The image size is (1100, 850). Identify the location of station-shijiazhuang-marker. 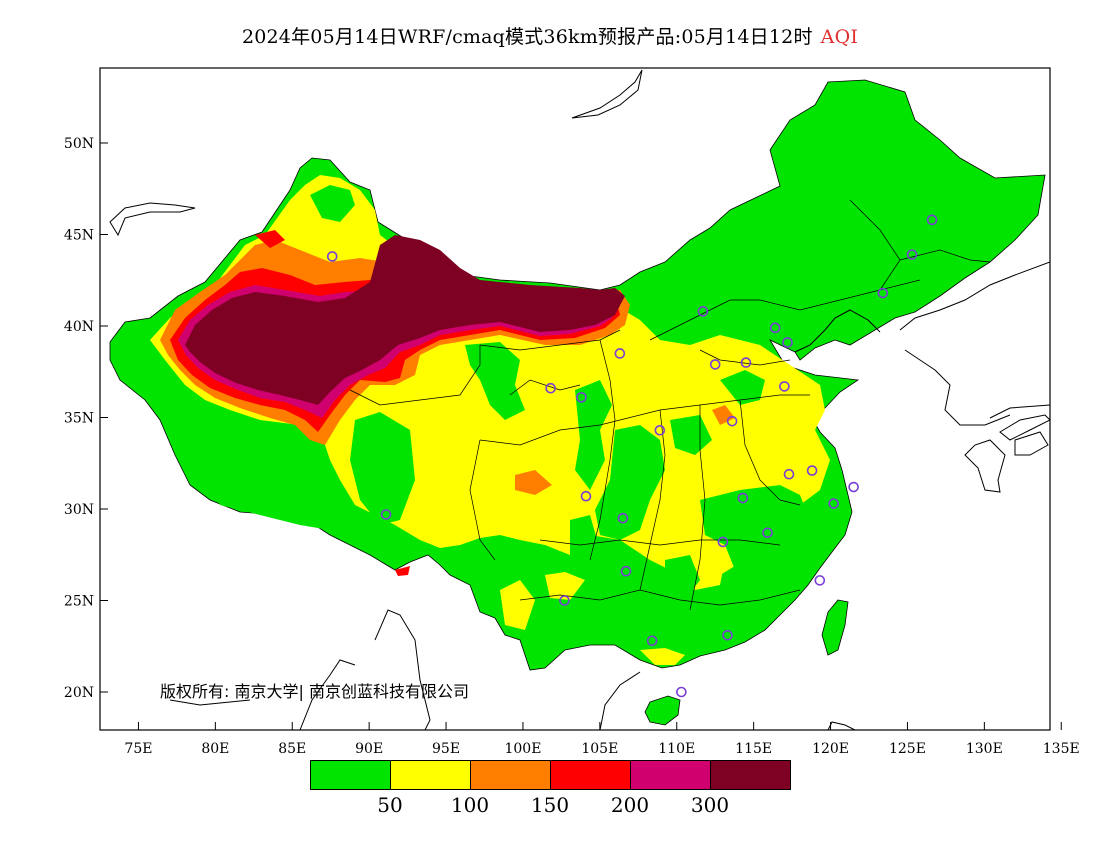
(746, 362).